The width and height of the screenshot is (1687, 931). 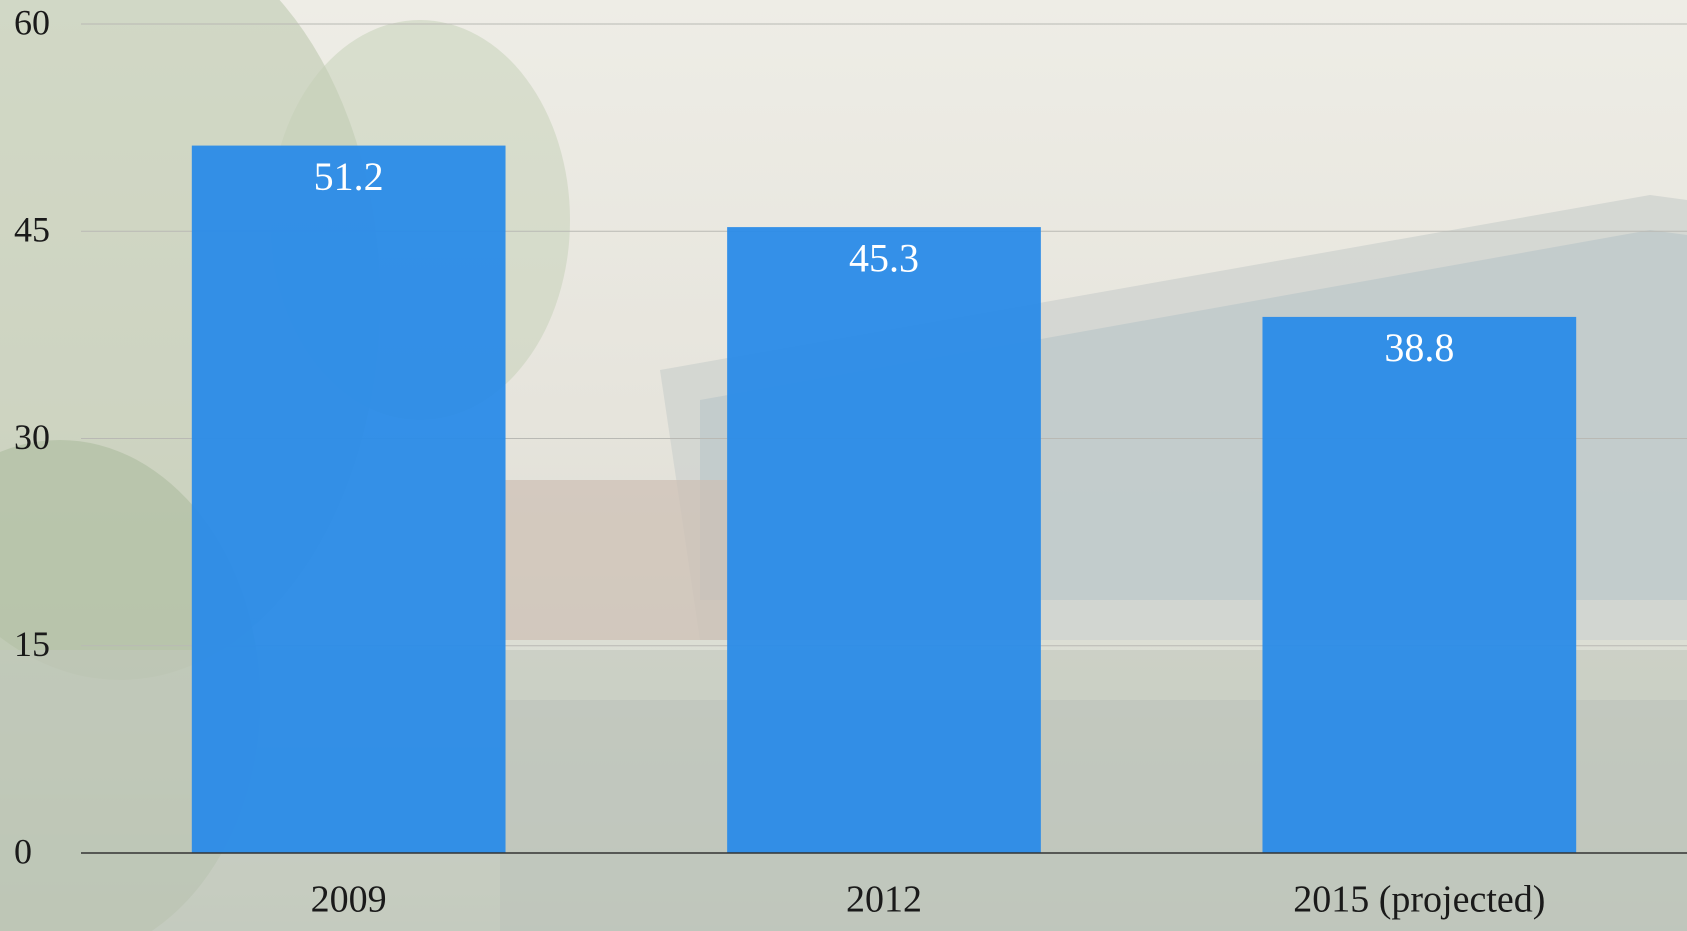 What do you see at coordinates (884, 900) in the screenshot?
I see `x-tick-label: 2012` at bounding box center [884, 900].